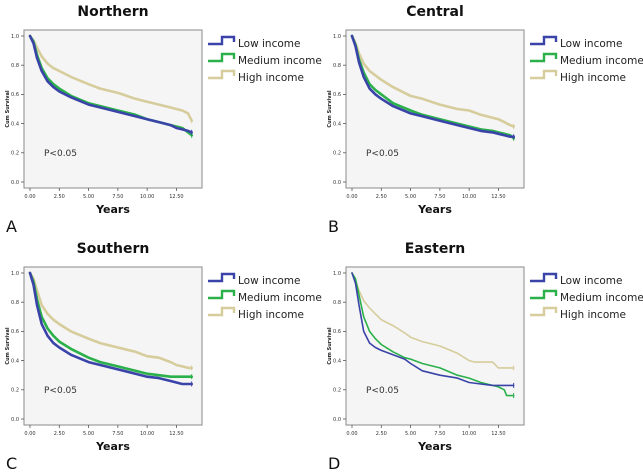 This screenshot has width=643, height=474. I want to click on chart-title: Southern, so click(113, 249).